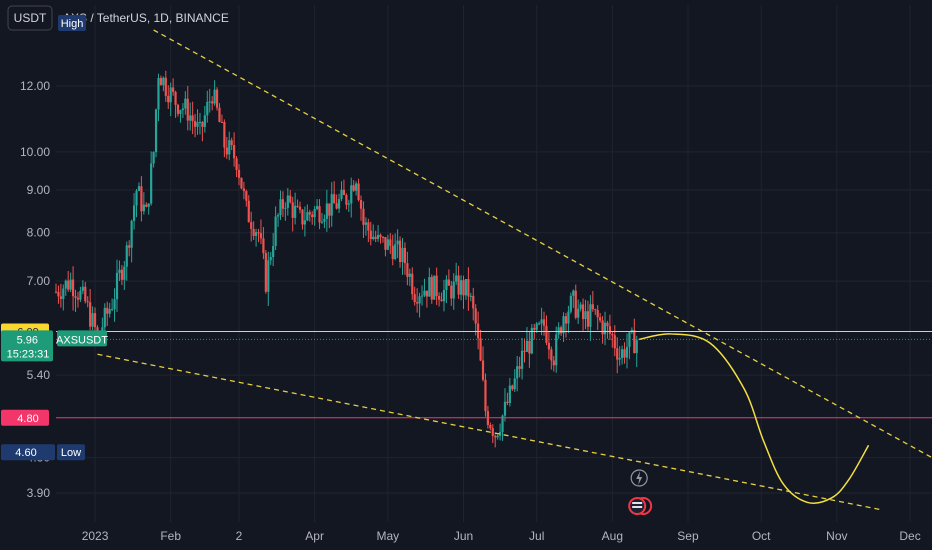  I want to click on current-price-badge, so click(27, 346).